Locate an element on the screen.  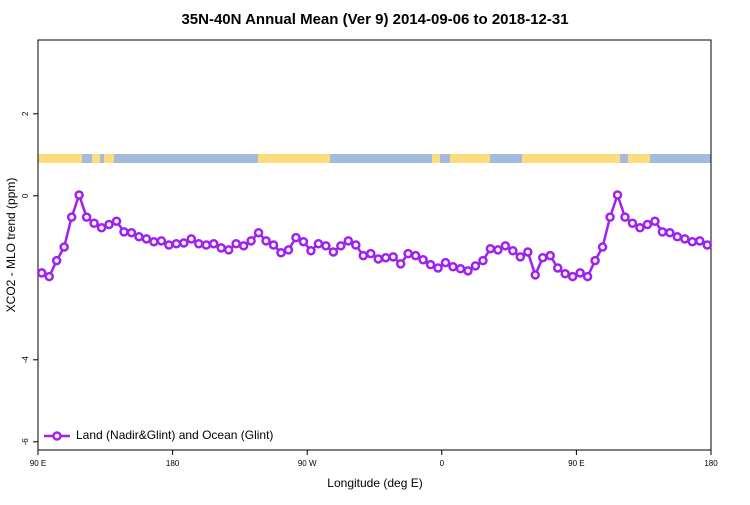
x-axis-label: Longitude (deg E) is located at coordinates (374, 483).